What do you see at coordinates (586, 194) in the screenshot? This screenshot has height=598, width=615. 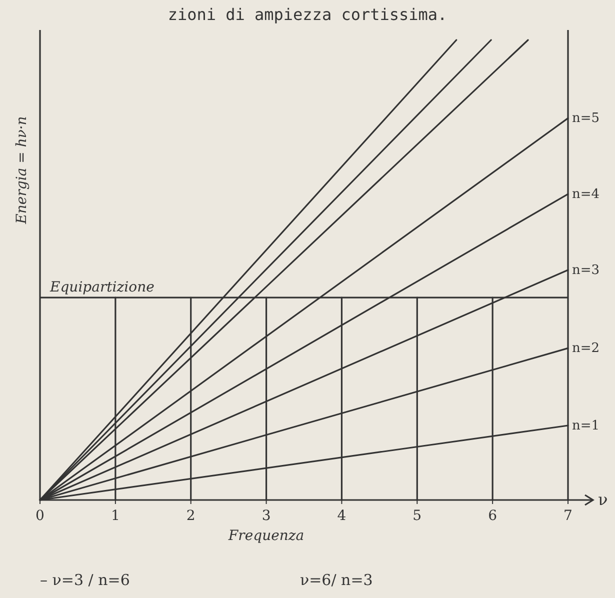 I see `series-label: n=4` at bounding box center [586, 194].